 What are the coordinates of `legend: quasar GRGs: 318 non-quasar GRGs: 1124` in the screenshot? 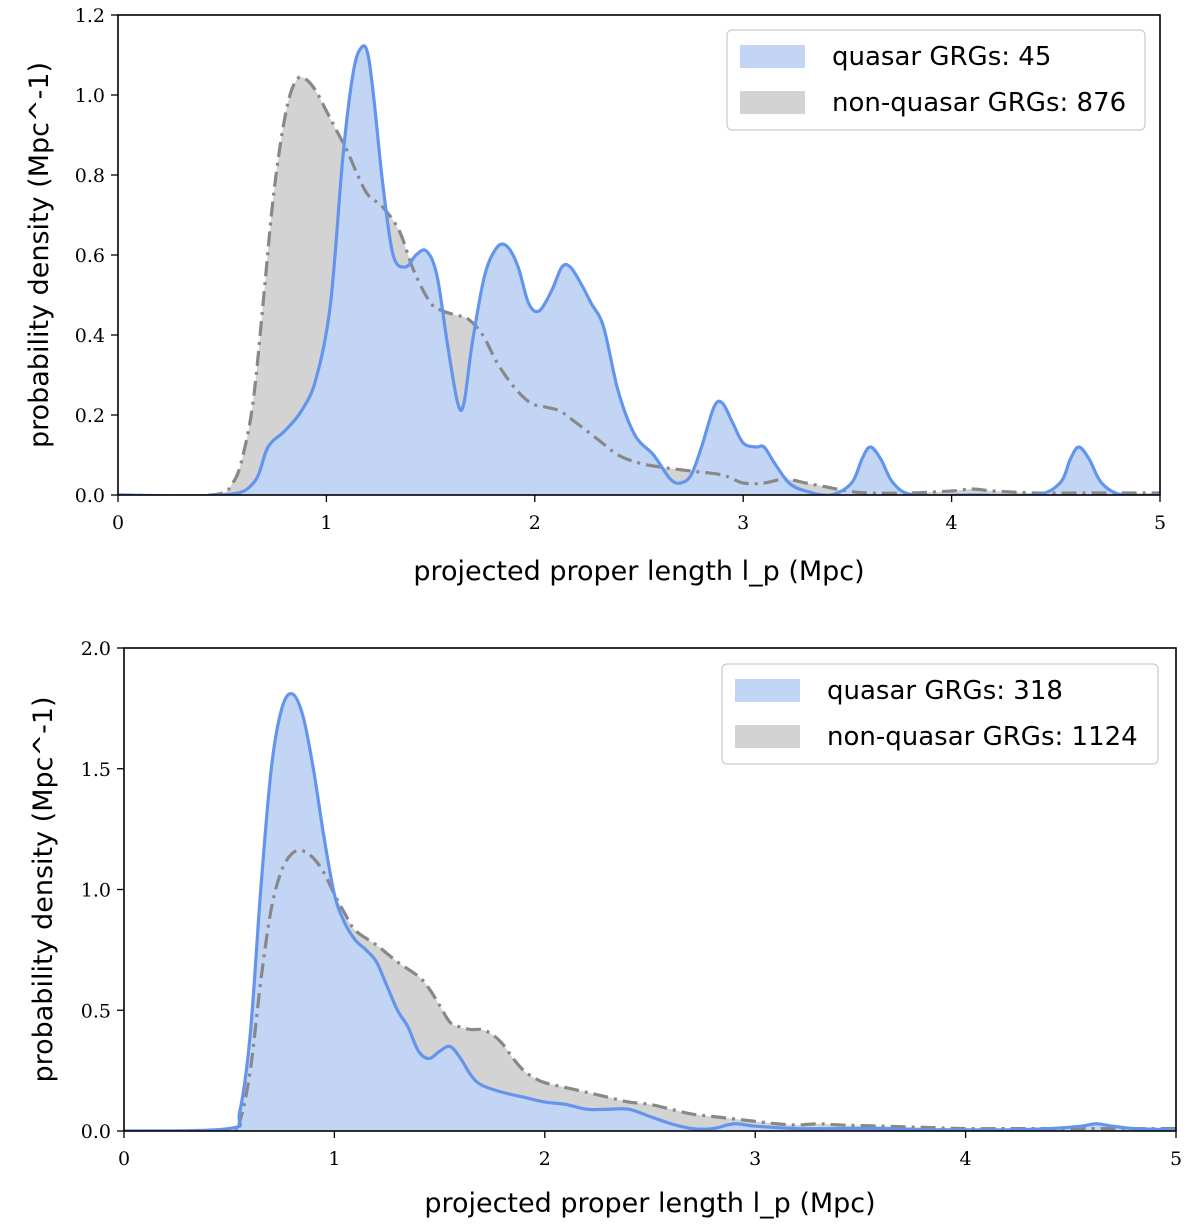 It's located at (940, 714).